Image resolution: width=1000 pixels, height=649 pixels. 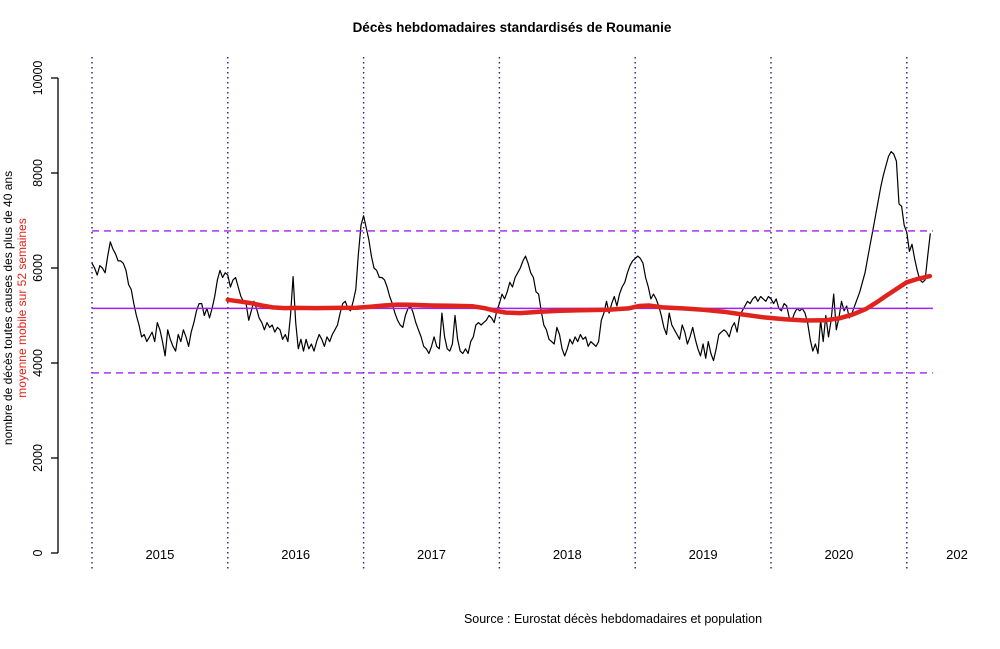 What do you see at coordinates (38, 552) in the screenshot?
I see `y-tick-label: 0` at bounding box center [38, 552].